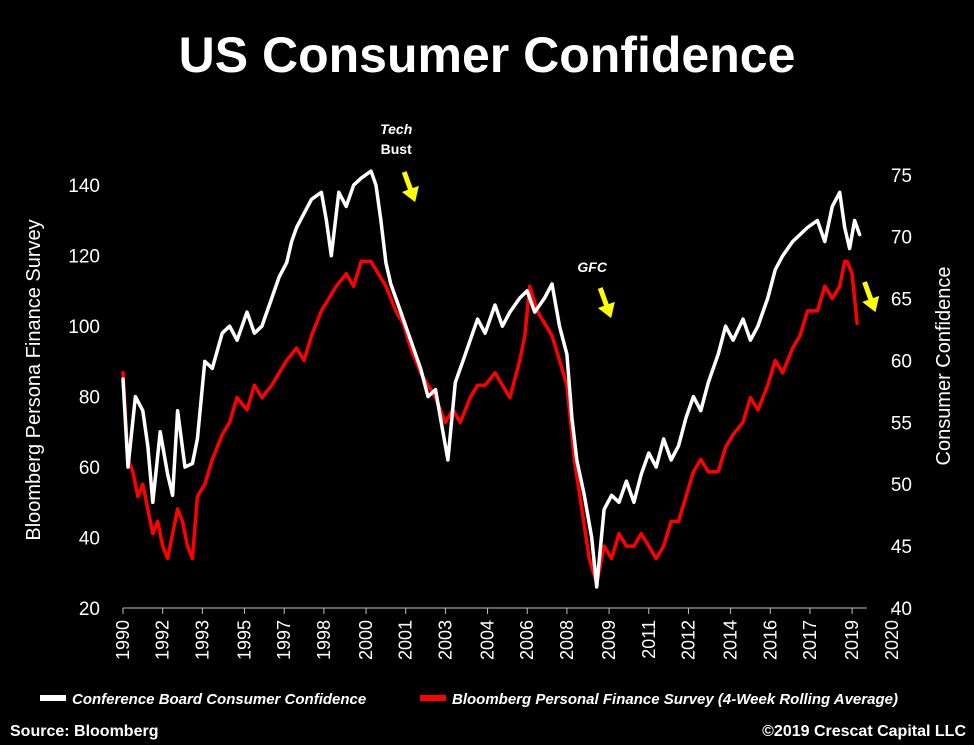  What do you see at coordinates (396, 129) in the screenshot?
I see `annotation-tech-bust-label: Tech` at bounding box center [396, 129].